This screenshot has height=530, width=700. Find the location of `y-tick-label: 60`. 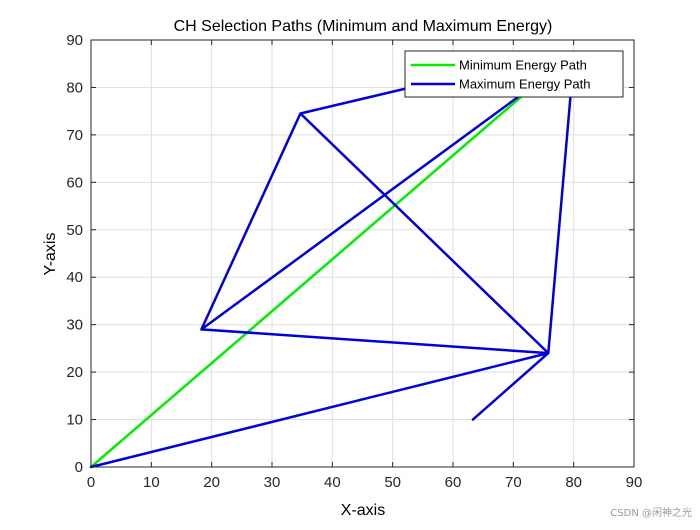

y-tick-label: 60 is located at coordinates (74, 182).